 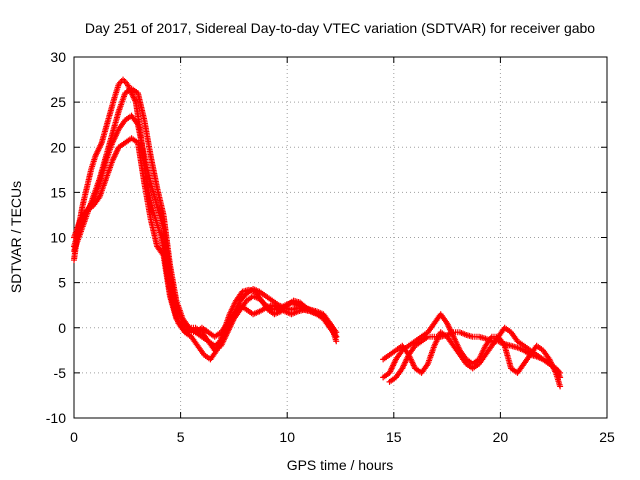 I want to click on x-tick-label: 0, so click(x=74, y=437).